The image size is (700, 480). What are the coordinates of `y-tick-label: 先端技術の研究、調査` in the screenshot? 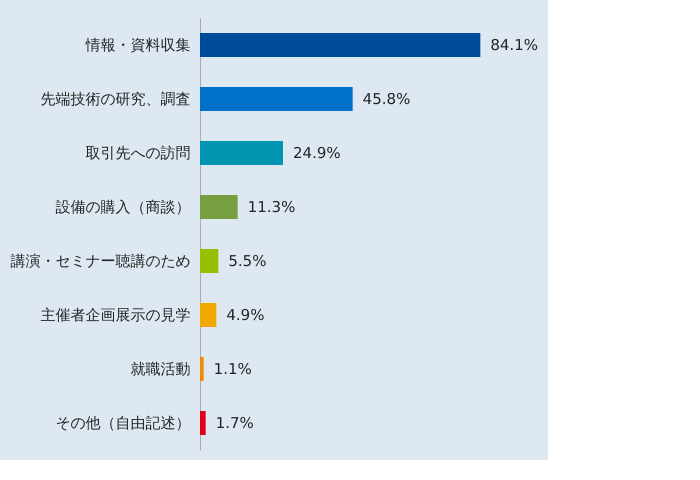 It's located at (115, 99).